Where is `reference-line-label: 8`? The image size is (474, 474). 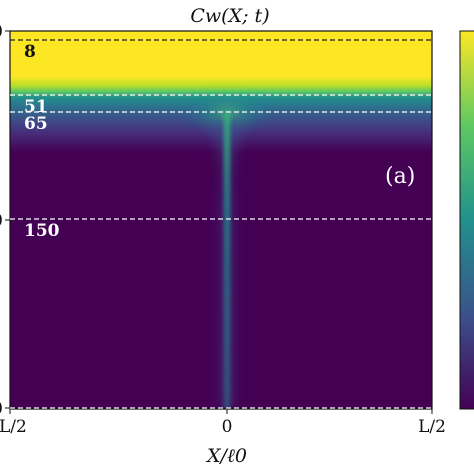
reference-line-label: 8 is located at coordinates (30, 52).